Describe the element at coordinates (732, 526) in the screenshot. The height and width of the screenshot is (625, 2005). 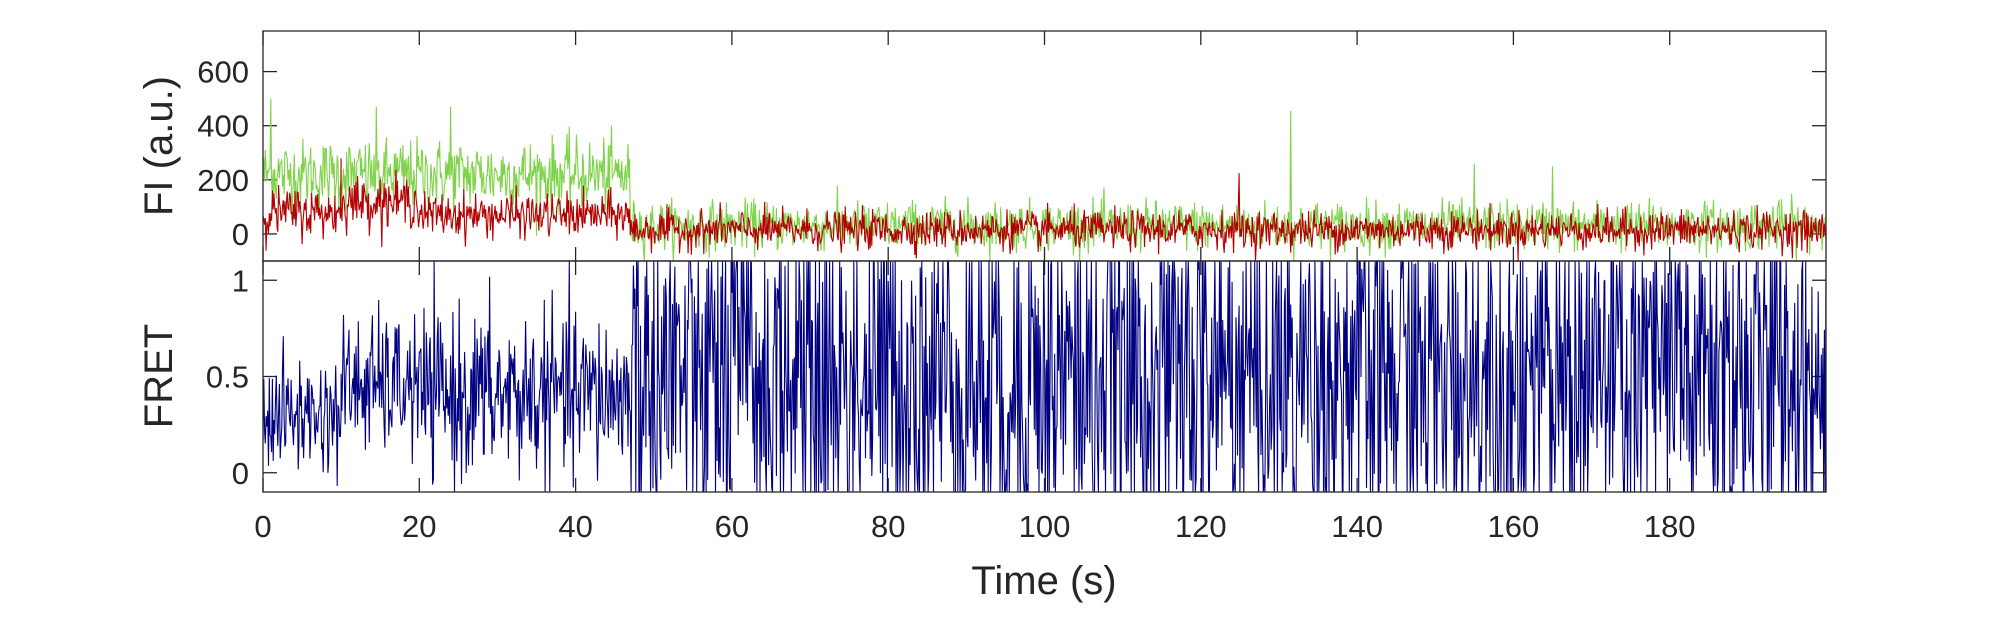
I see `x-tick-label: 60` at that location.